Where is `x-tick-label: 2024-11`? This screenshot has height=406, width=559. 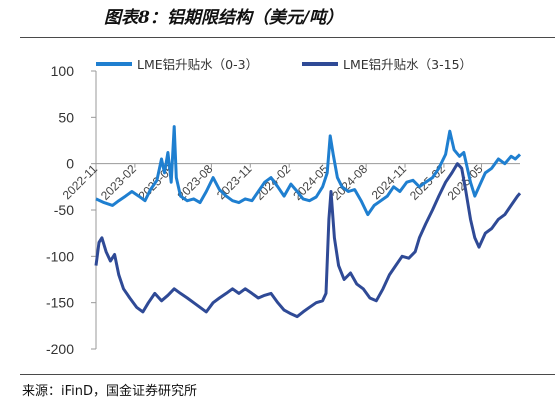
x-tick-label: 2024-11 is located at coordinates (389, 182).